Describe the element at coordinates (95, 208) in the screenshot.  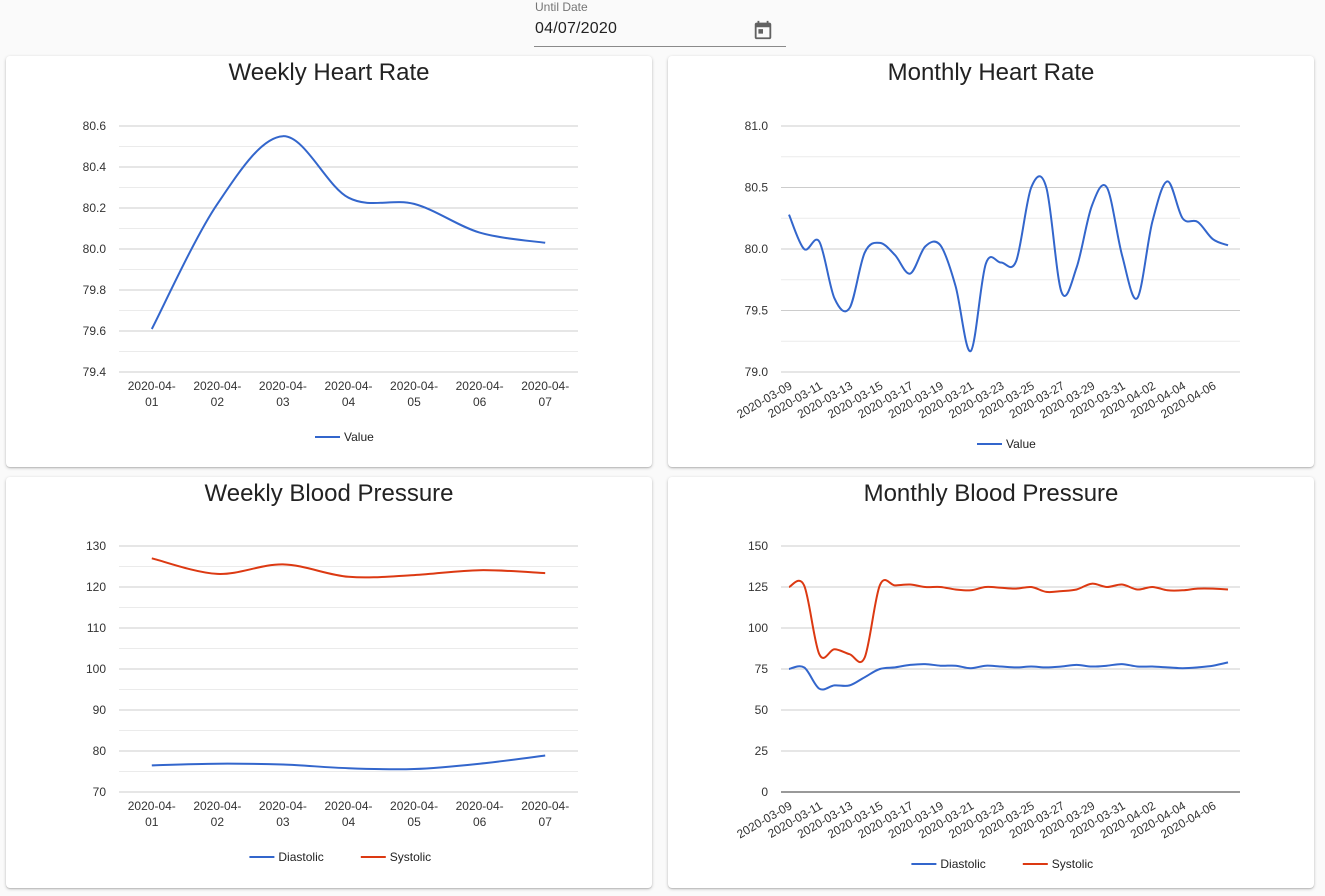
I see `y-tick-label: 80.2` at that location.